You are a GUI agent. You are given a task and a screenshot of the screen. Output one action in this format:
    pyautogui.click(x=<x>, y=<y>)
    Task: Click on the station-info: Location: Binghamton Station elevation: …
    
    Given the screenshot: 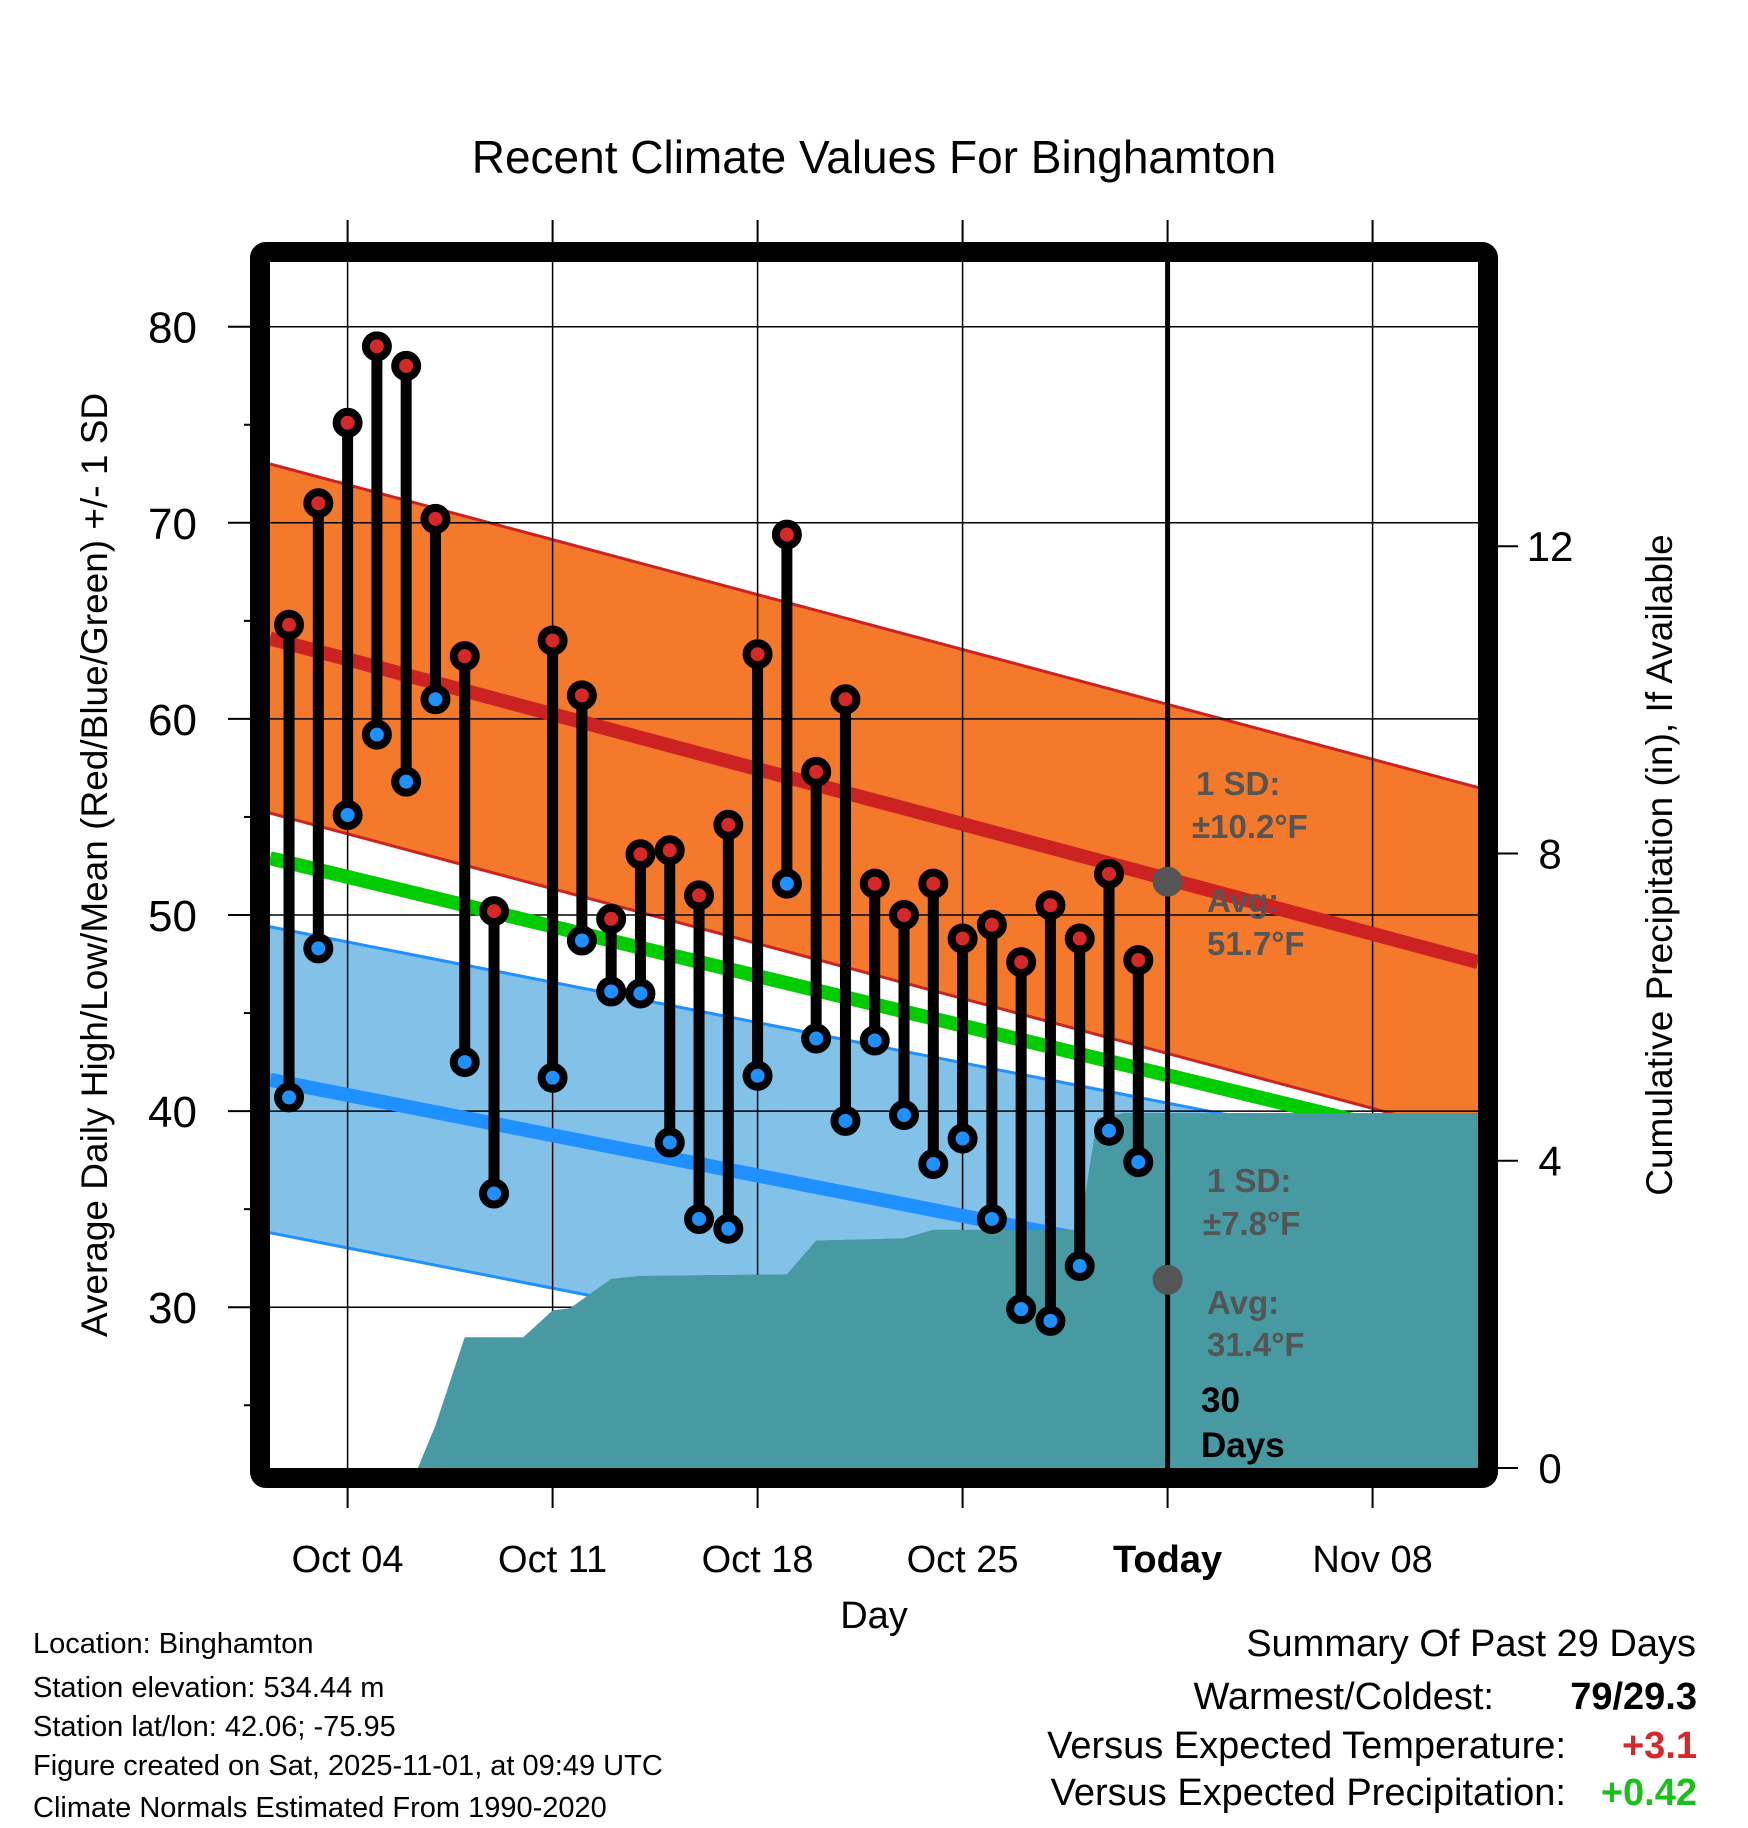 What is the action you would take?
    pyautogui.click(x=348, y=1726)
    